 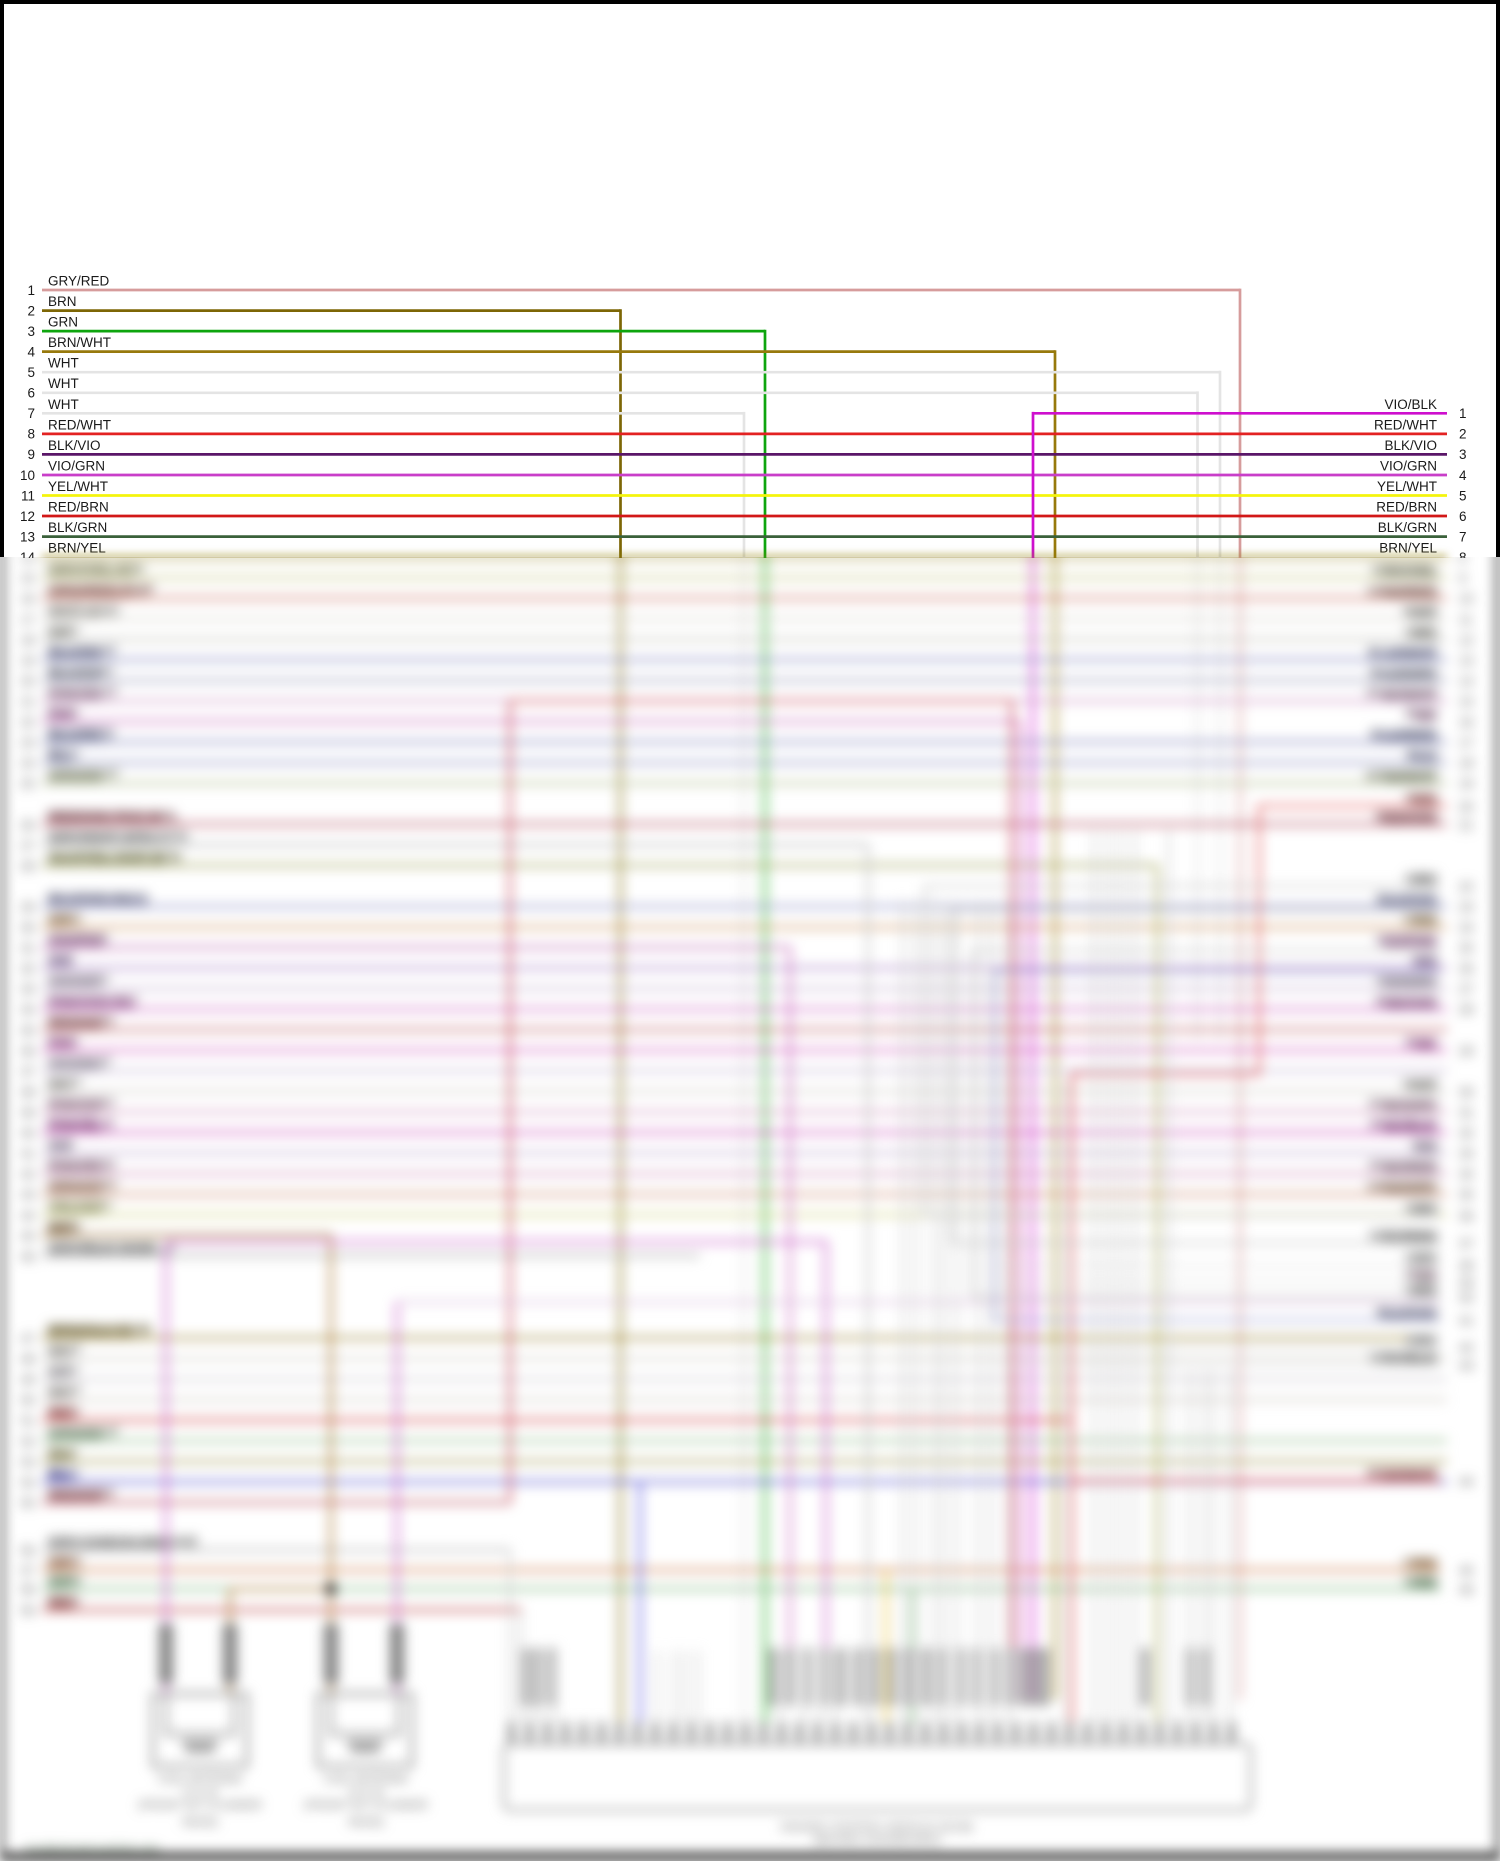 I want to click on svg-text: BLU/RED, so click(x=1403, y=735).